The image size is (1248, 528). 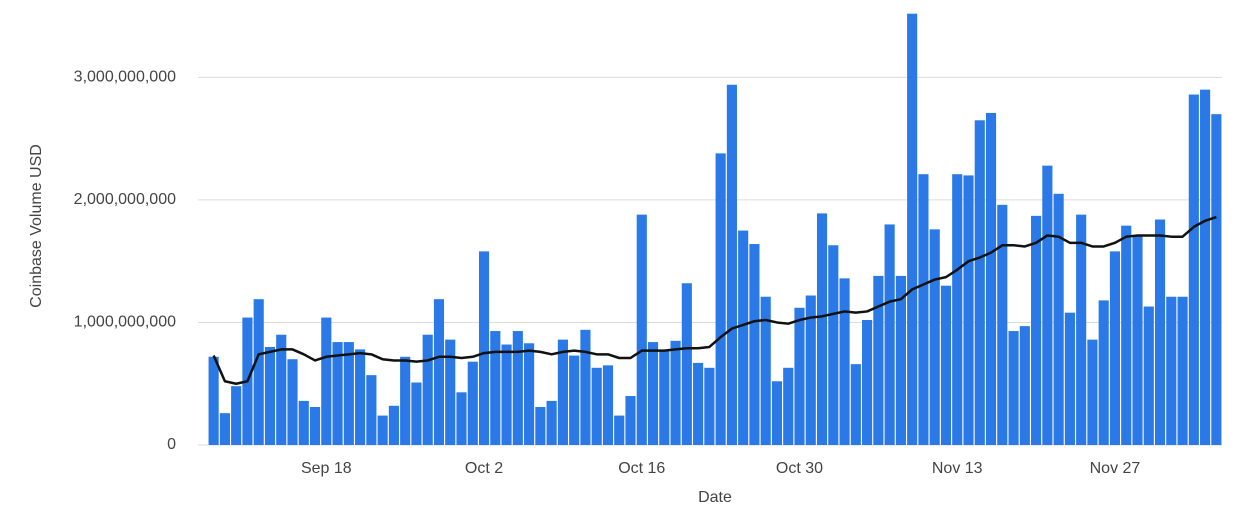 What do you see at coordinates (484, 468) in the screenshot?
I see `x-tick-label: Oct 2` at bounding box center [484, 468].